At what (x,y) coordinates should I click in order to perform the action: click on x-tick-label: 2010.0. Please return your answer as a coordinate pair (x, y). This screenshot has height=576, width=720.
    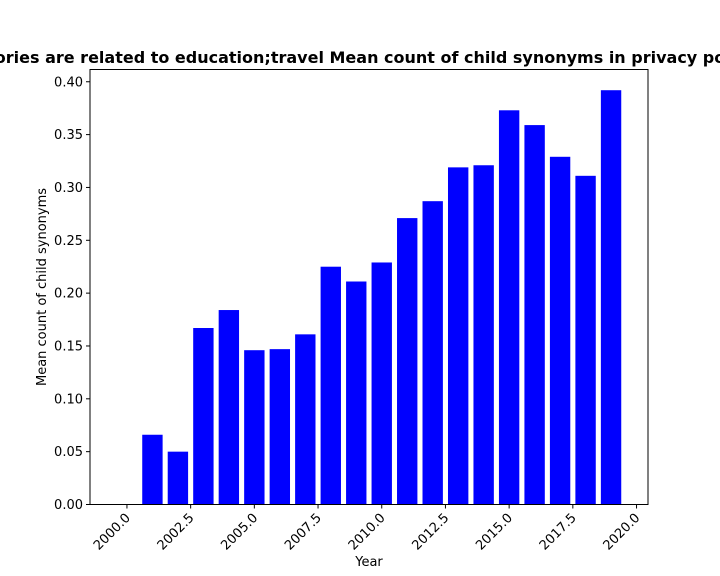
    Looking at the image, I should click on (367, 532).